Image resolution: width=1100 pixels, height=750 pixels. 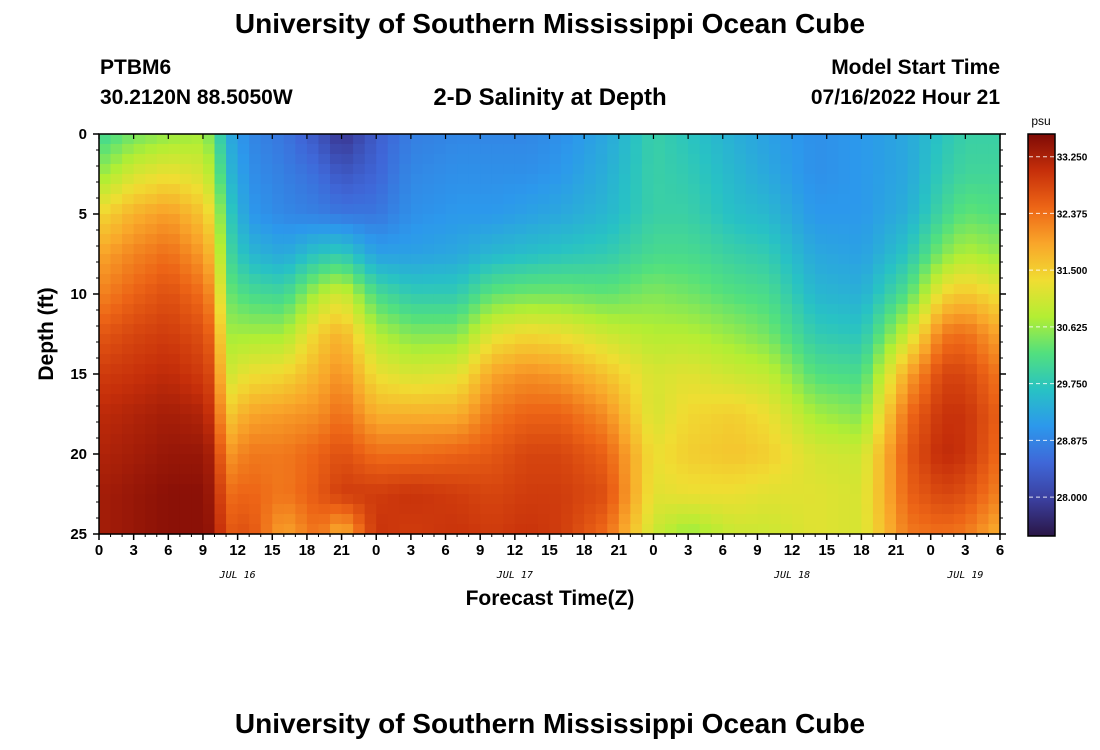 I want to click on y-tick-label: 10, so click(x=78, y=294).